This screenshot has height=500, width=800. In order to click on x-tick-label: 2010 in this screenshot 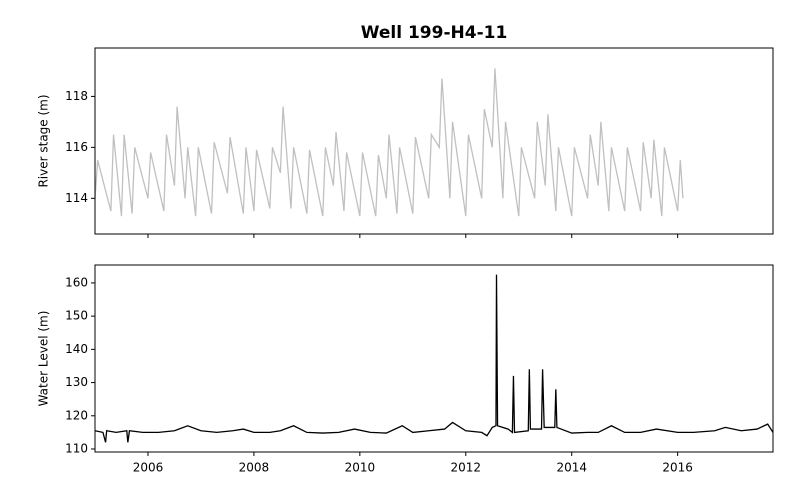, I will do `click(360, 468)`.